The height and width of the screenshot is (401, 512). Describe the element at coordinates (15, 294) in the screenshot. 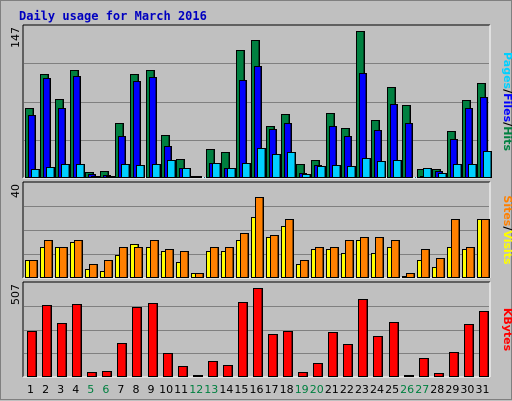

I see `y-max-label: 507` at that location.